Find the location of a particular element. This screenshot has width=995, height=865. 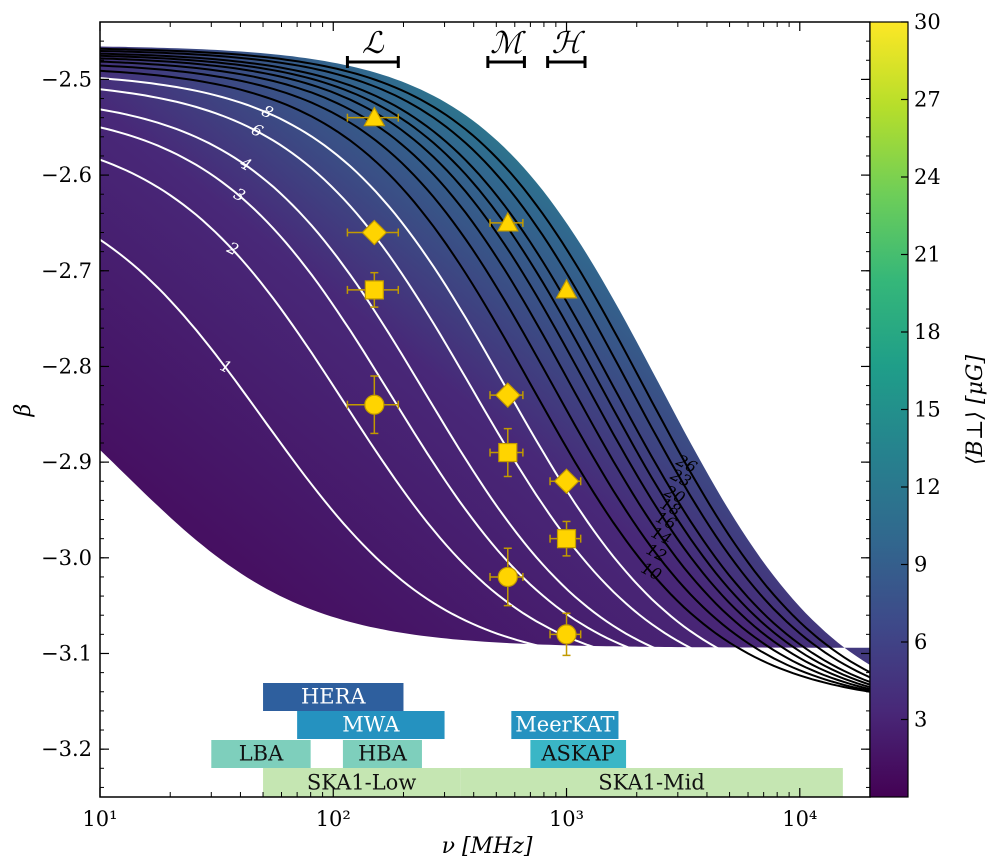

band-label: ASKAP is located at coordinates (577, 754).